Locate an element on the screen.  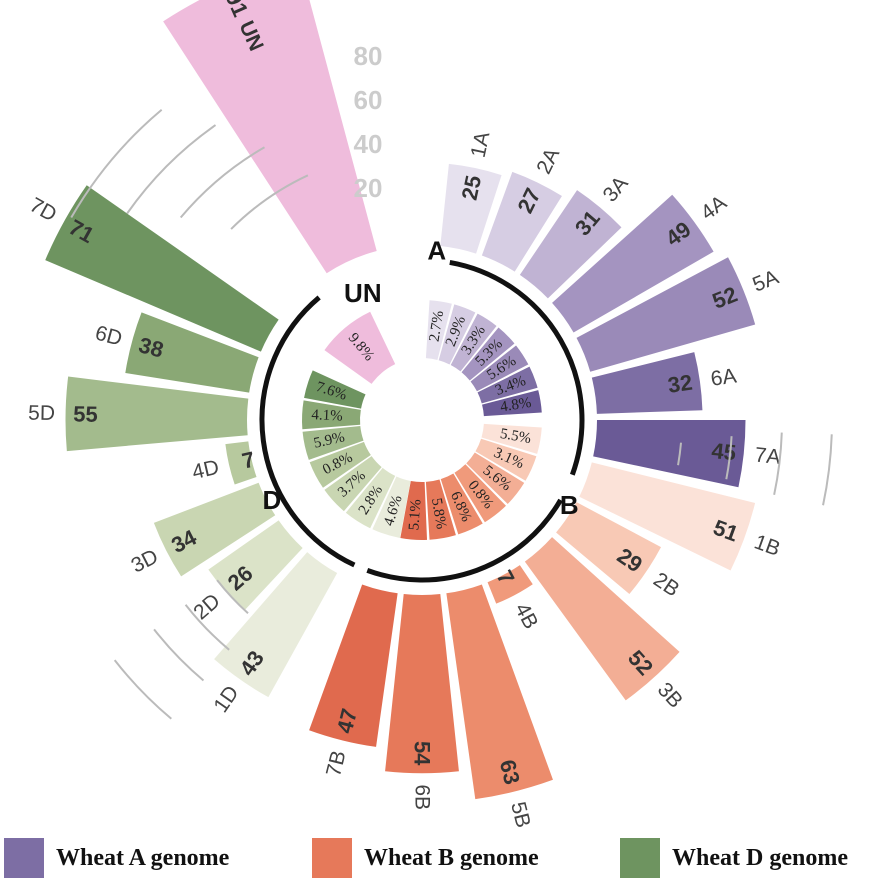
donut-slice-5b is located at coordinates (461, 504).